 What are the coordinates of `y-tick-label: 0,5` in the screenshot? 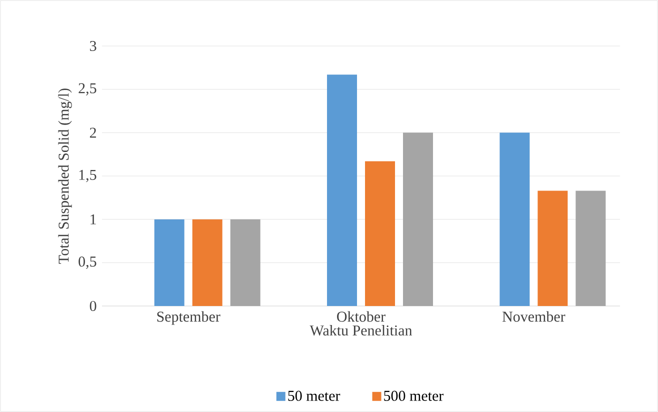 It's located at (87, 262).